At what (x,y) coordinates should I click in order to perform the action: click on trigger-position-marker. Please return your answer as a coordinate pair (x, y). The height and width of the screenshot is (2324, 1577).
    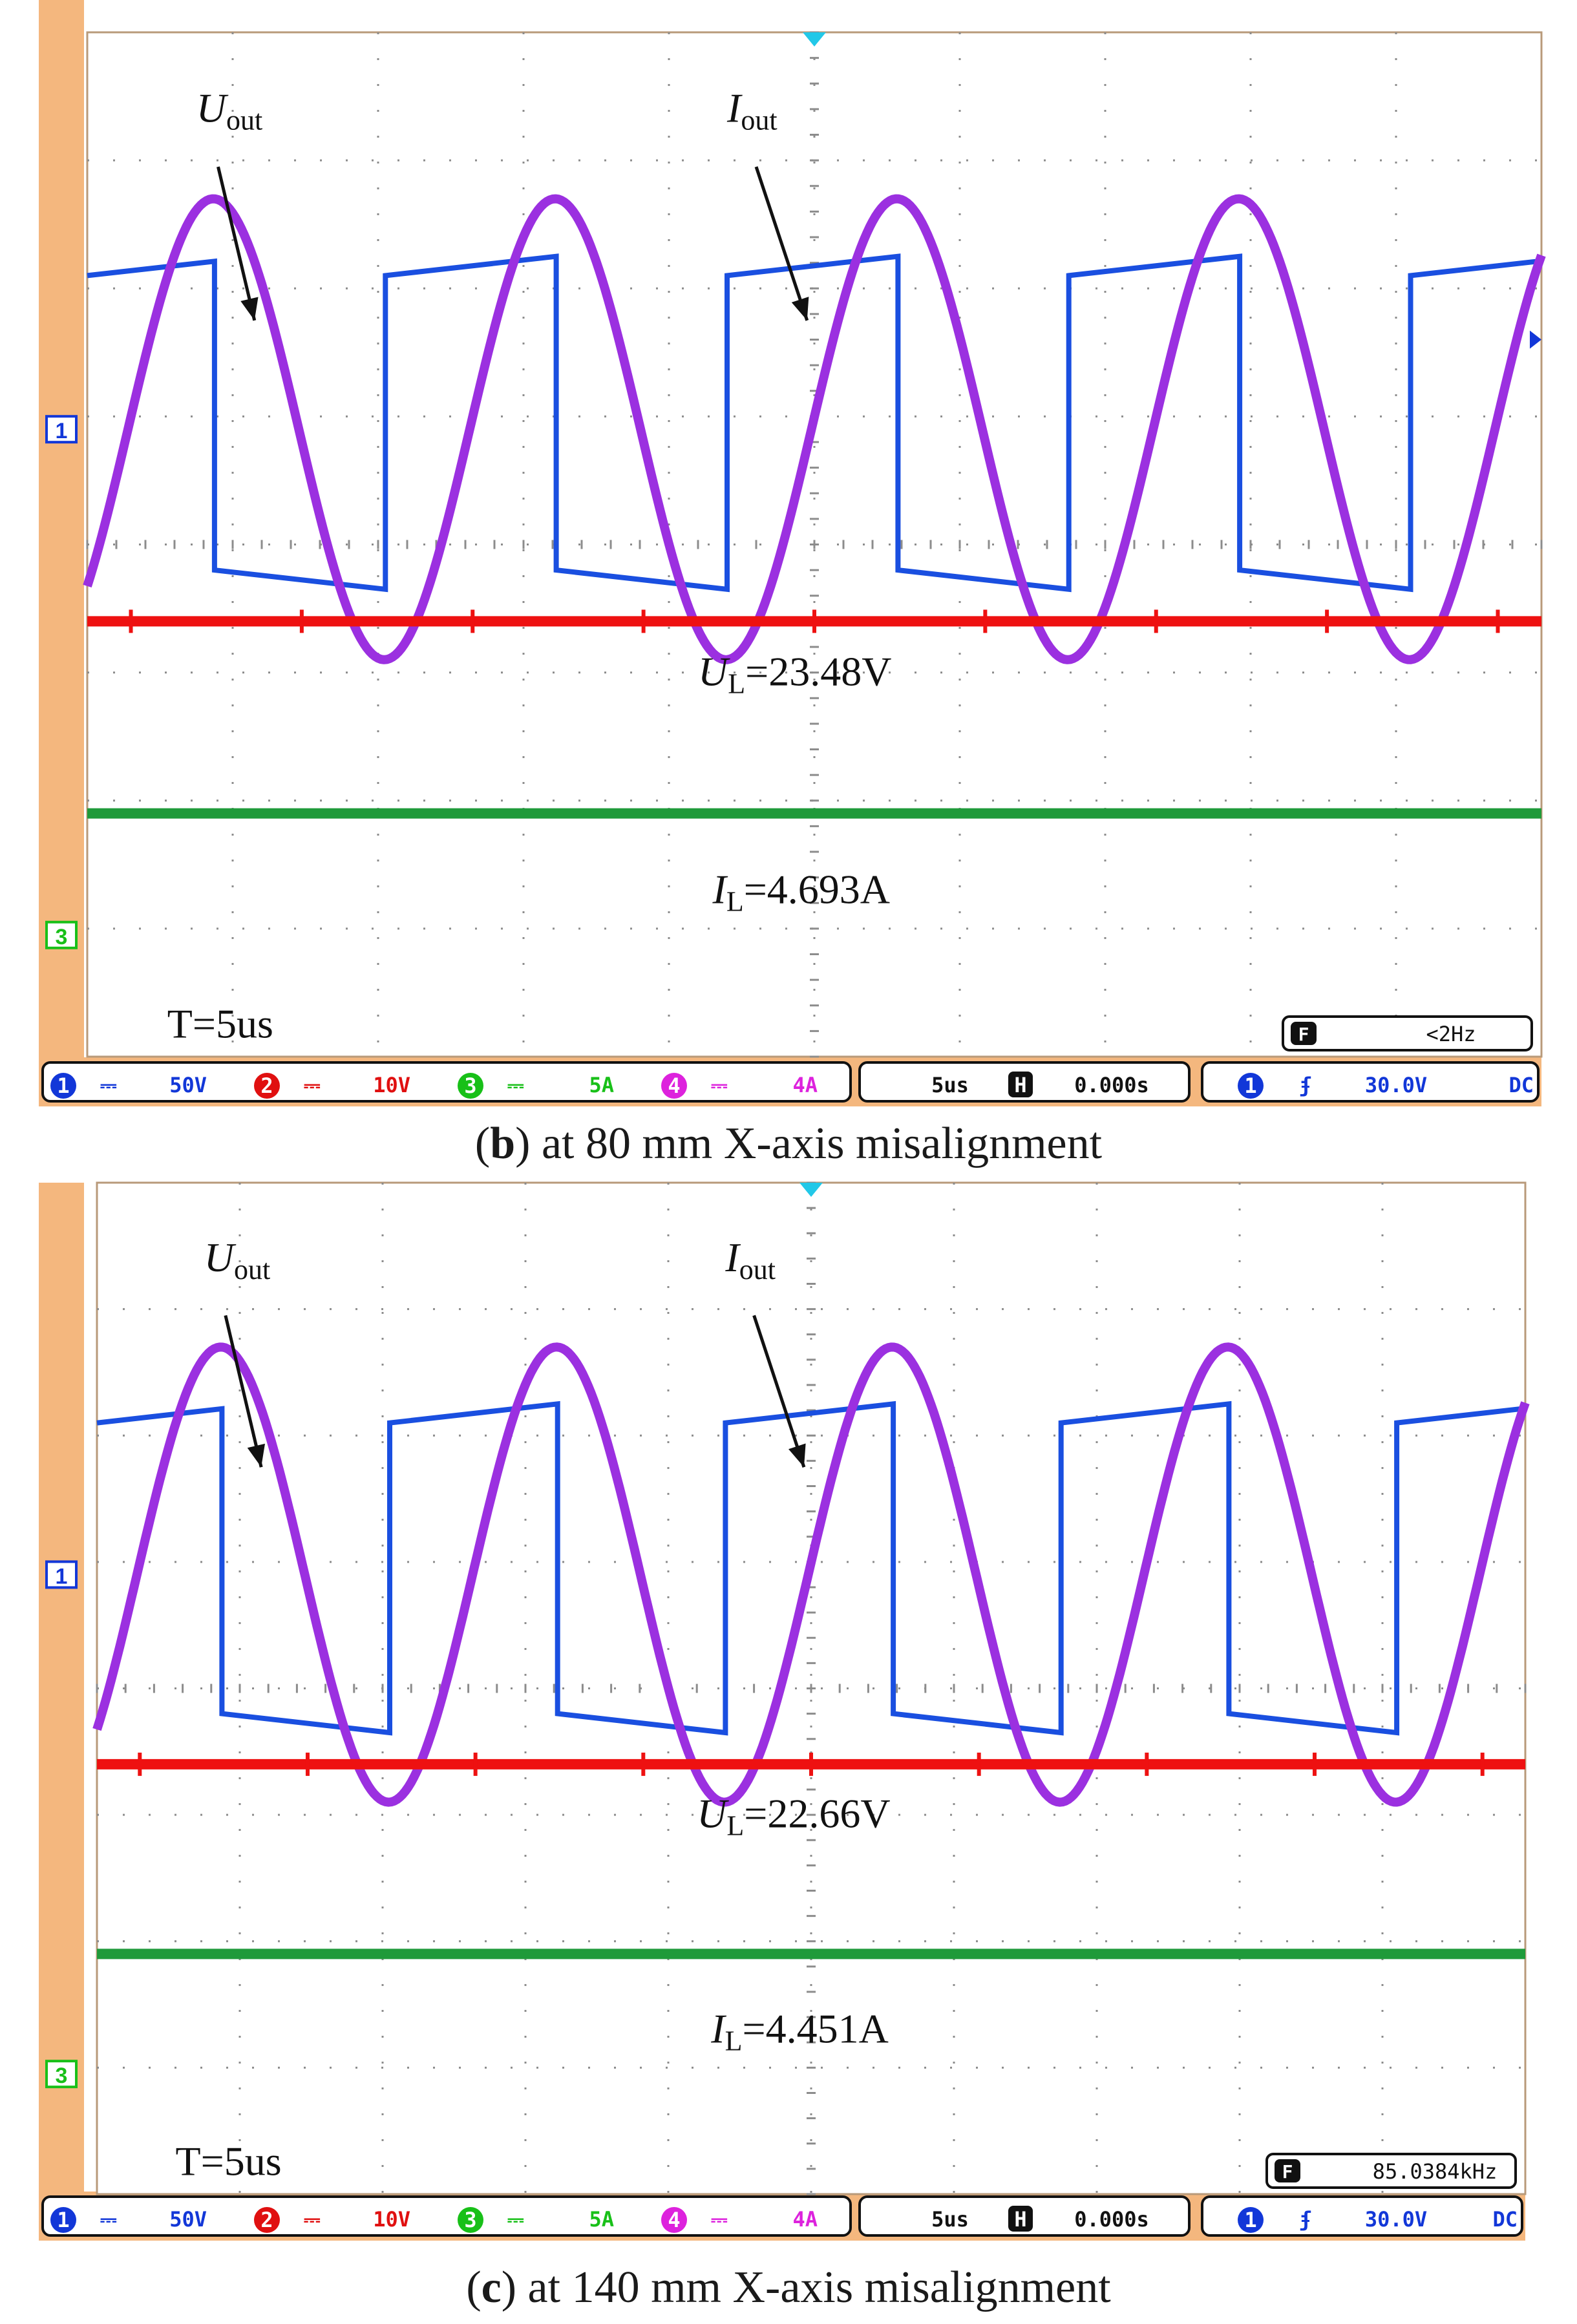
    Looking at the image, I should click on (811, 1190).